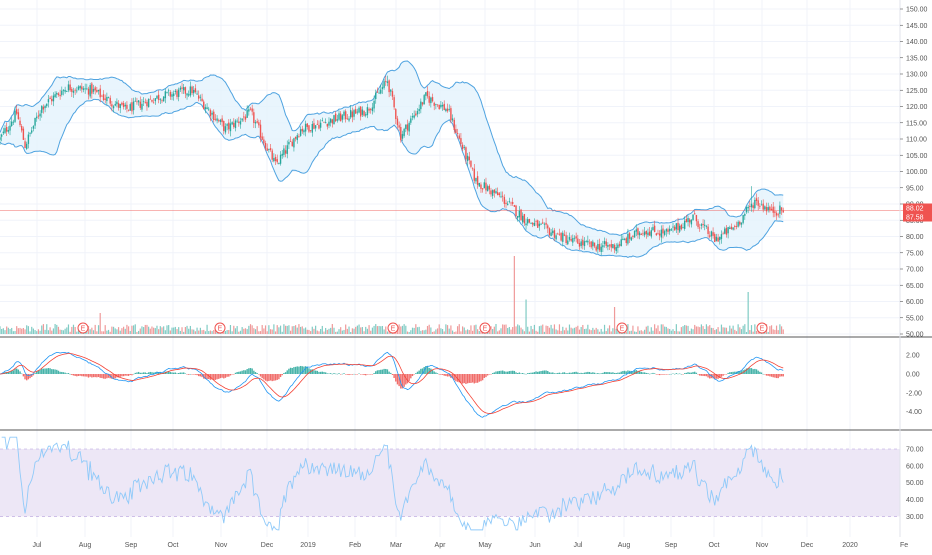 The width and height of the screenshot is (932, 555). I want to click on price-axis-label: 115.00, so click(916, 123).